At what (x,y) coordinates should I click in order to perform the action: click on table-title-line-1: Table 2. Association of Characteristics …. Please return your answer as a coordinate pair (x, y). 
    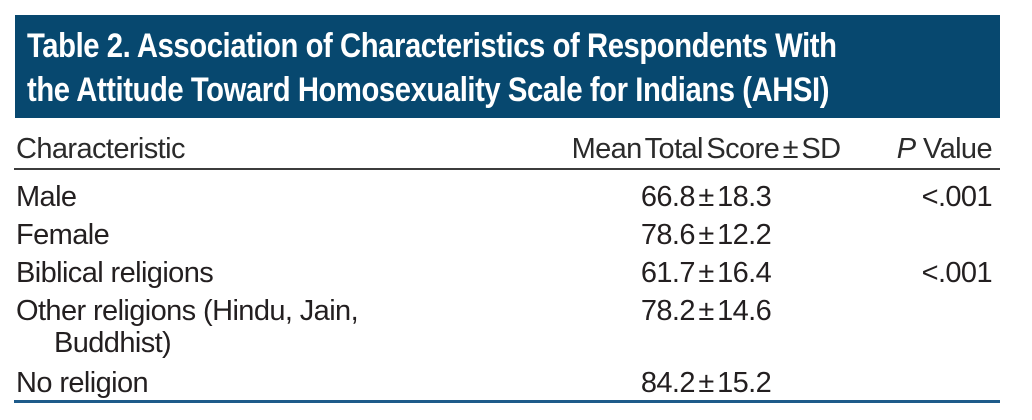
    Looking at the image, I should click on (432, 46).